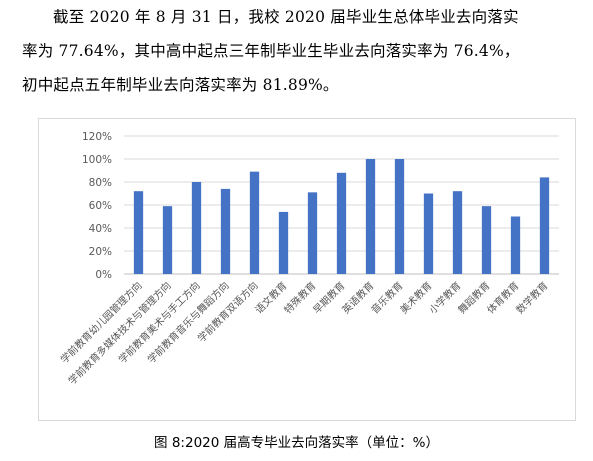 The width and height of the screenshot is (593, 461). Describe the element at coordinates (100, 229) in the screenshot. I see `y-tick-label: 40%` at that location.